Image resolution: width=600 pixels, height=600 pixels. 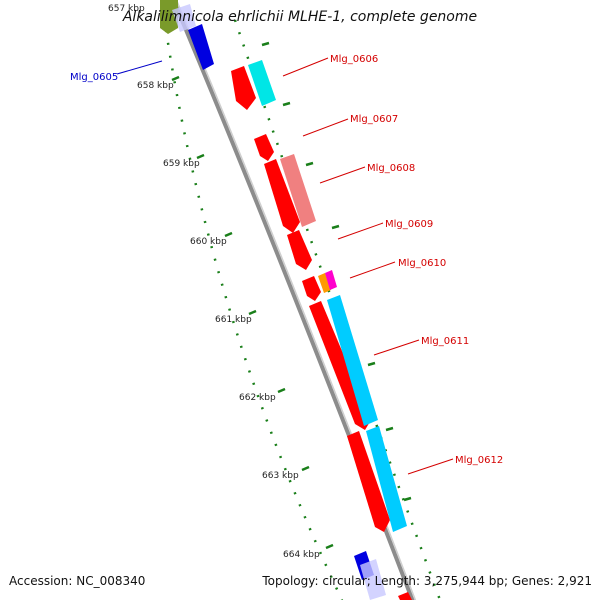 I want to click on gene-lavender-top, so click(x=184, y=18).